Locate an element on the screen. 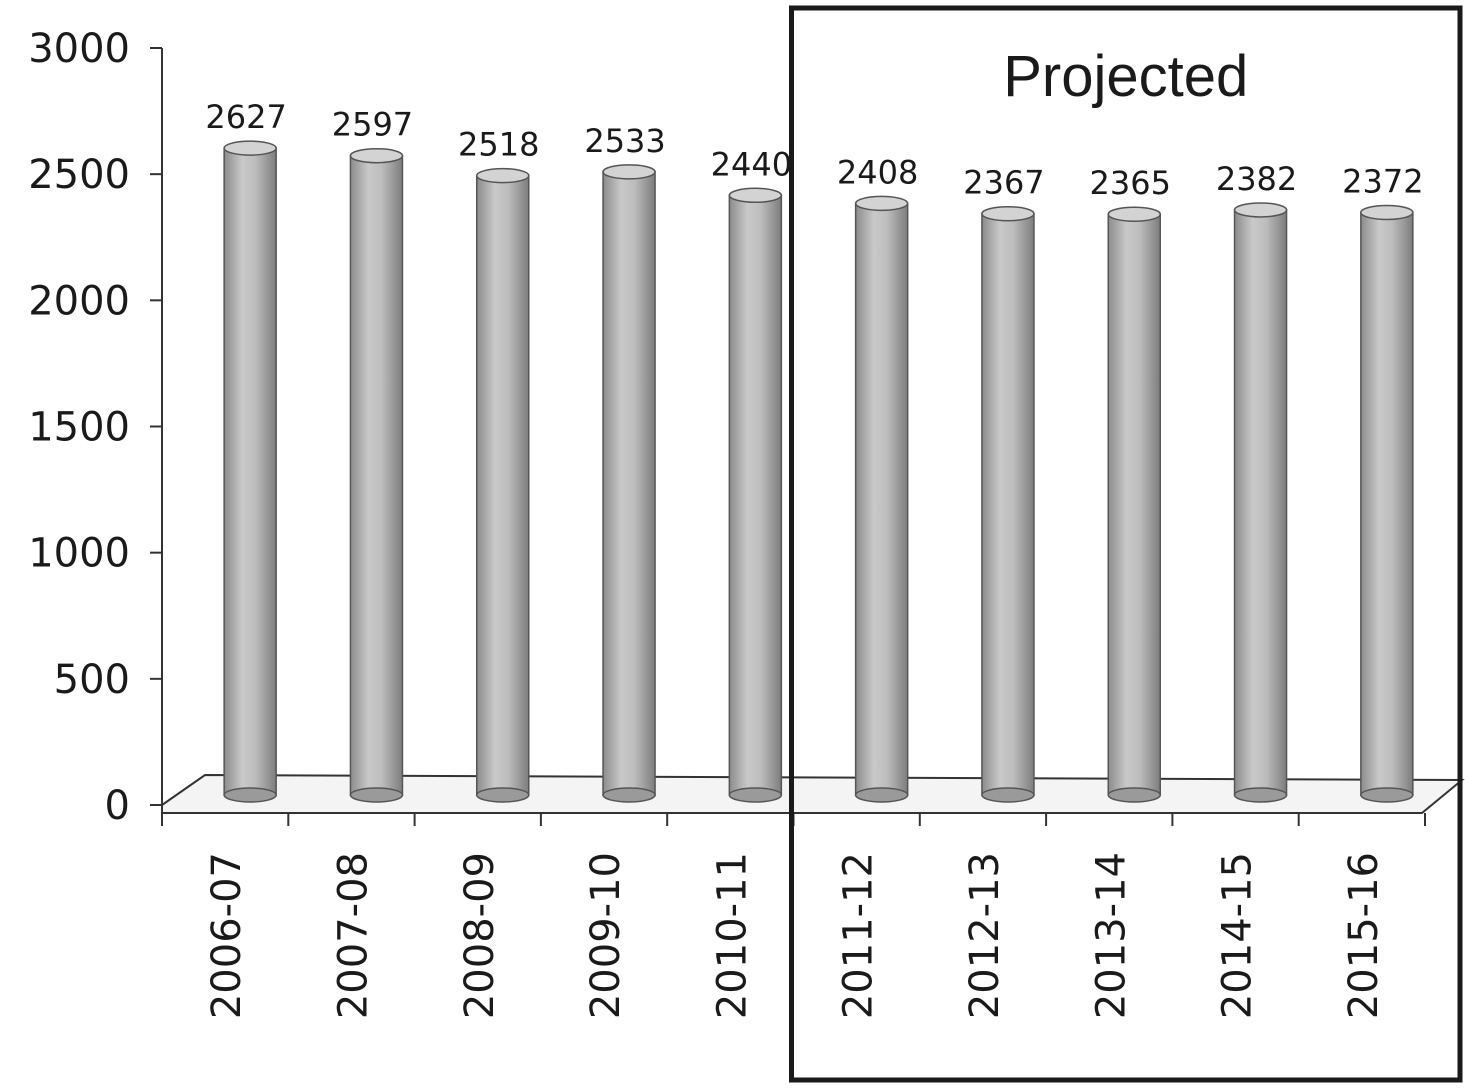  data-label: 2382 is located at coordinates (1256, 179).